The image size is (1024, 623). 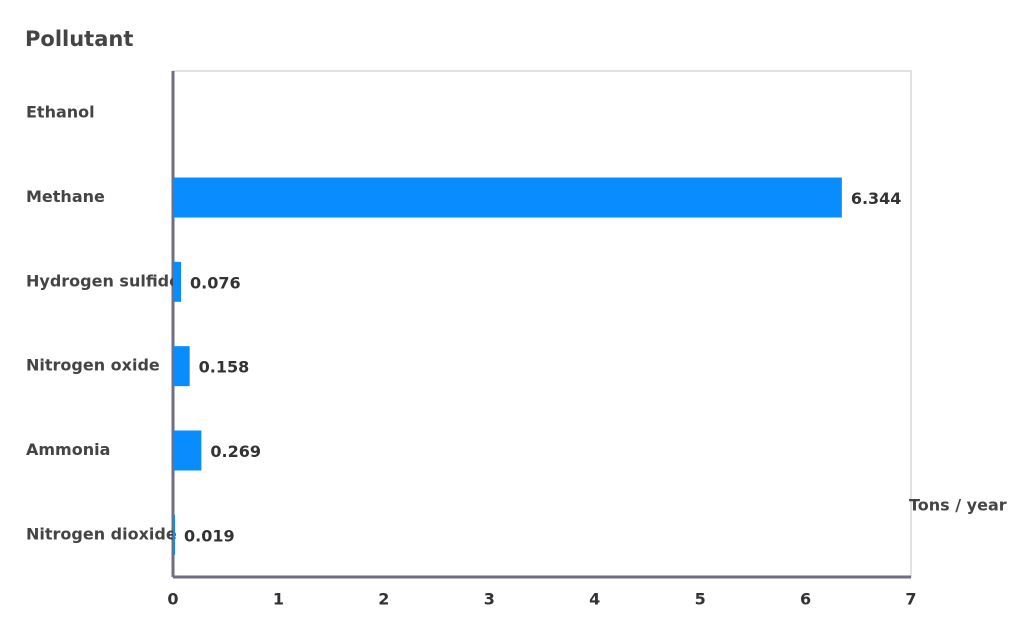 I want to click on y-tick-label: Nitrogen dioxide, so click(x=101, y=533).